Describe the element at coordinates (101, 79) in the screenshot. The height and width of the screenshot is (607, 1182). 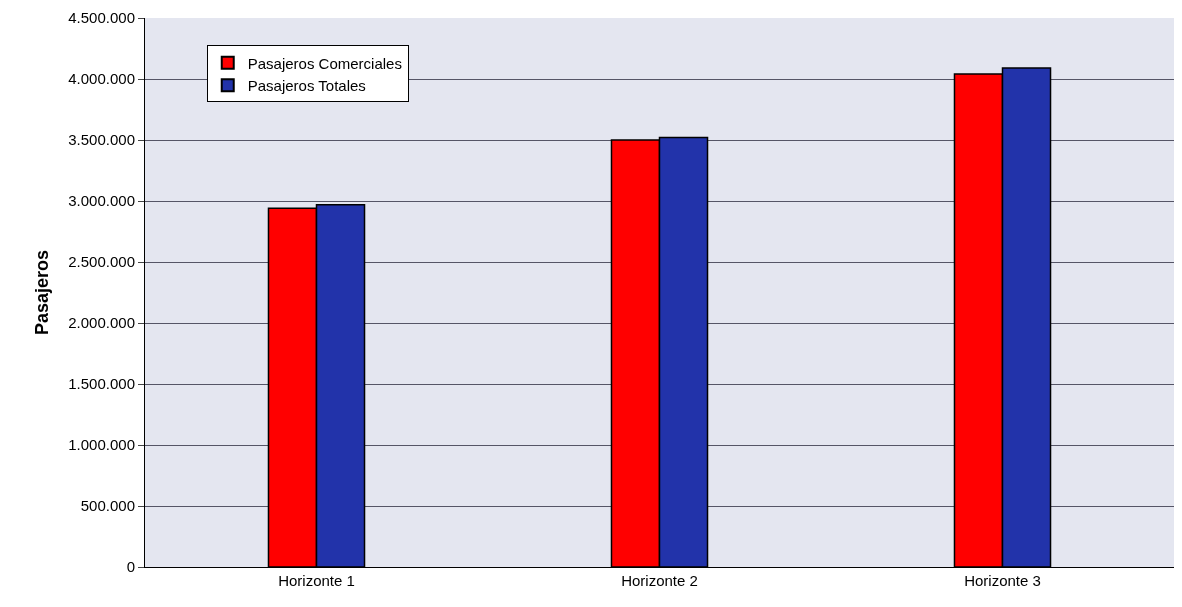
I see `y-tick-label: 4.000.000` at that location.